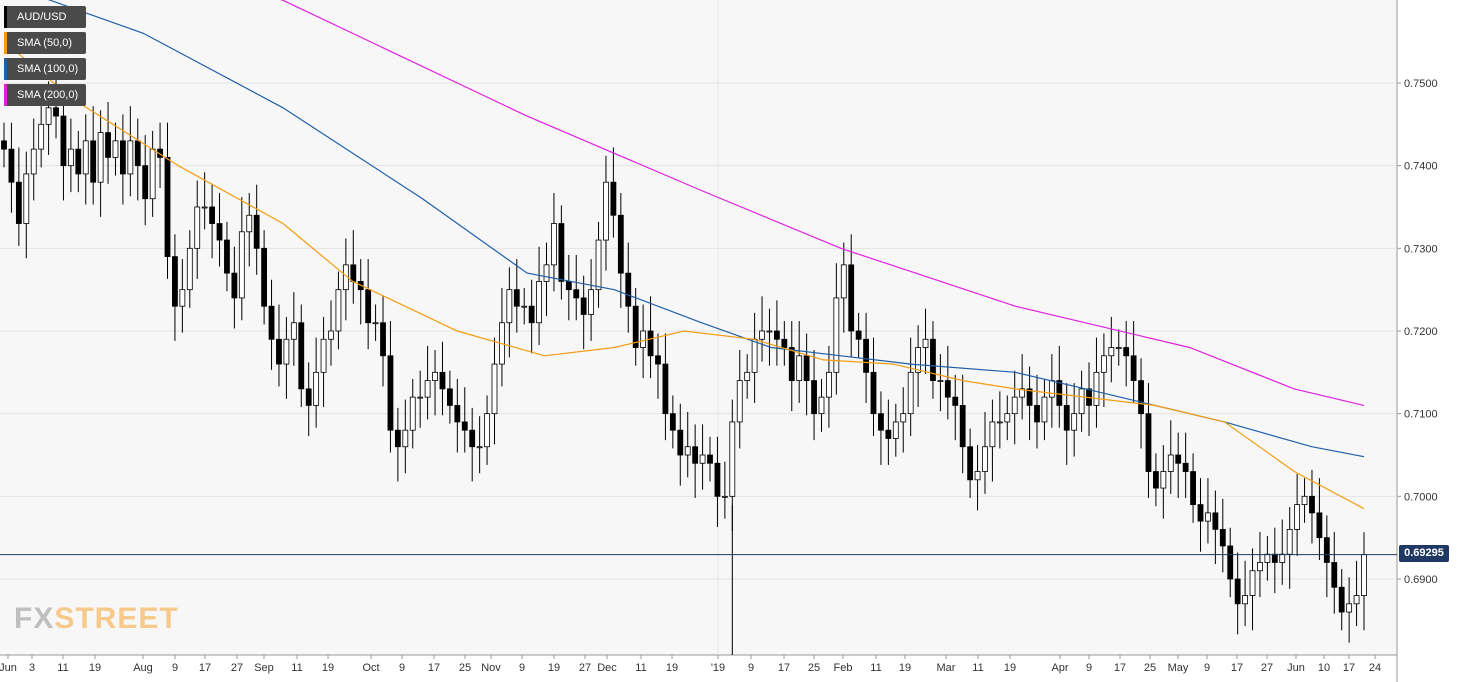 This screenshot has width=1467, height=682. What do you see at coordinates (32, 668) in the screenshot?
I see `x-tick-label: 3` at bounding box center [32, 668].